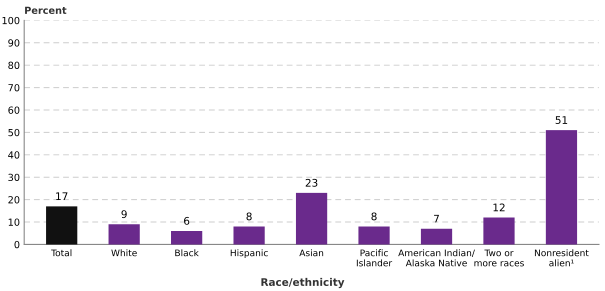 This screenshot has width=605, height=291. I want to click on x-tick-label: Nonresident alien¹, so click(561, 257).